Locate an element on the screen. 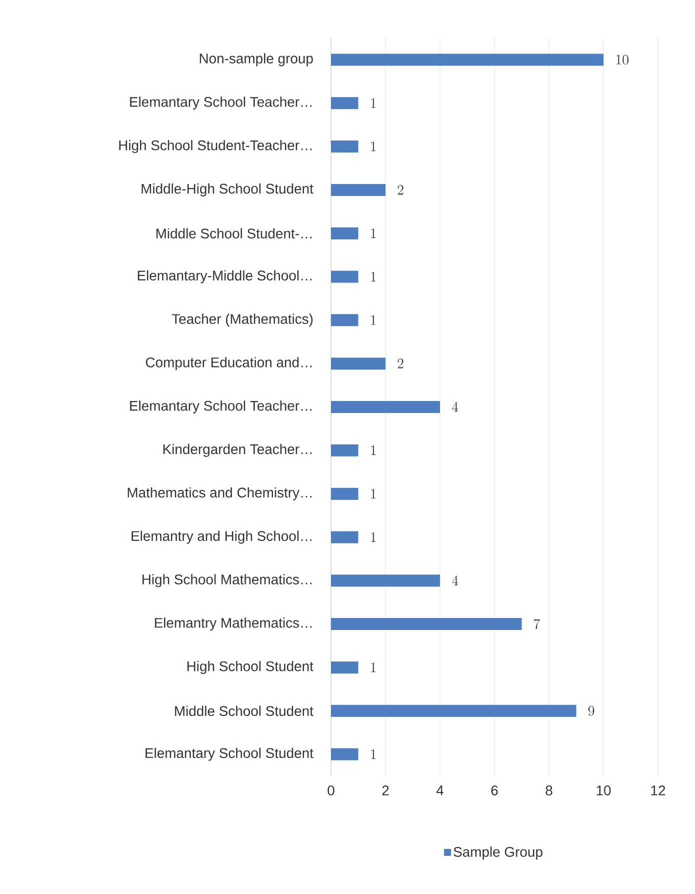 This screenshot has width=695, height=894. data-label: 10 is located at coordinates (622, 59).